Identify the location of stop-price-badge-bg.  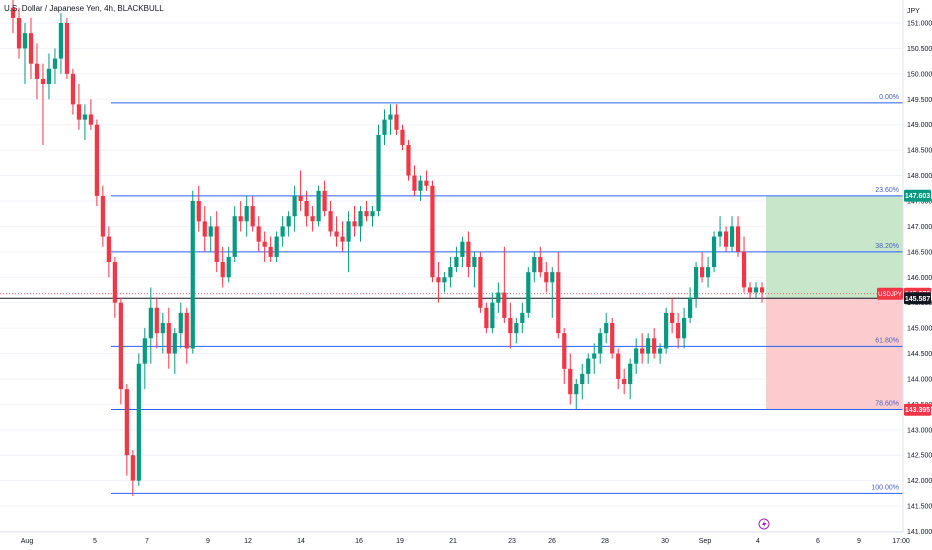
(917, 409).